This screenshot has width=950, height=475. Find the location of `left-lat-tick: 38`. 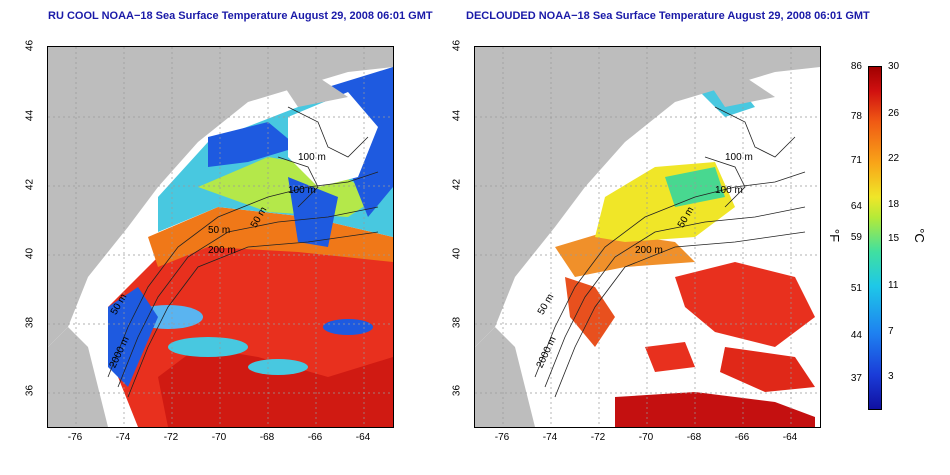

left-lat-tick: 38 is located at coordinates (30, 322).